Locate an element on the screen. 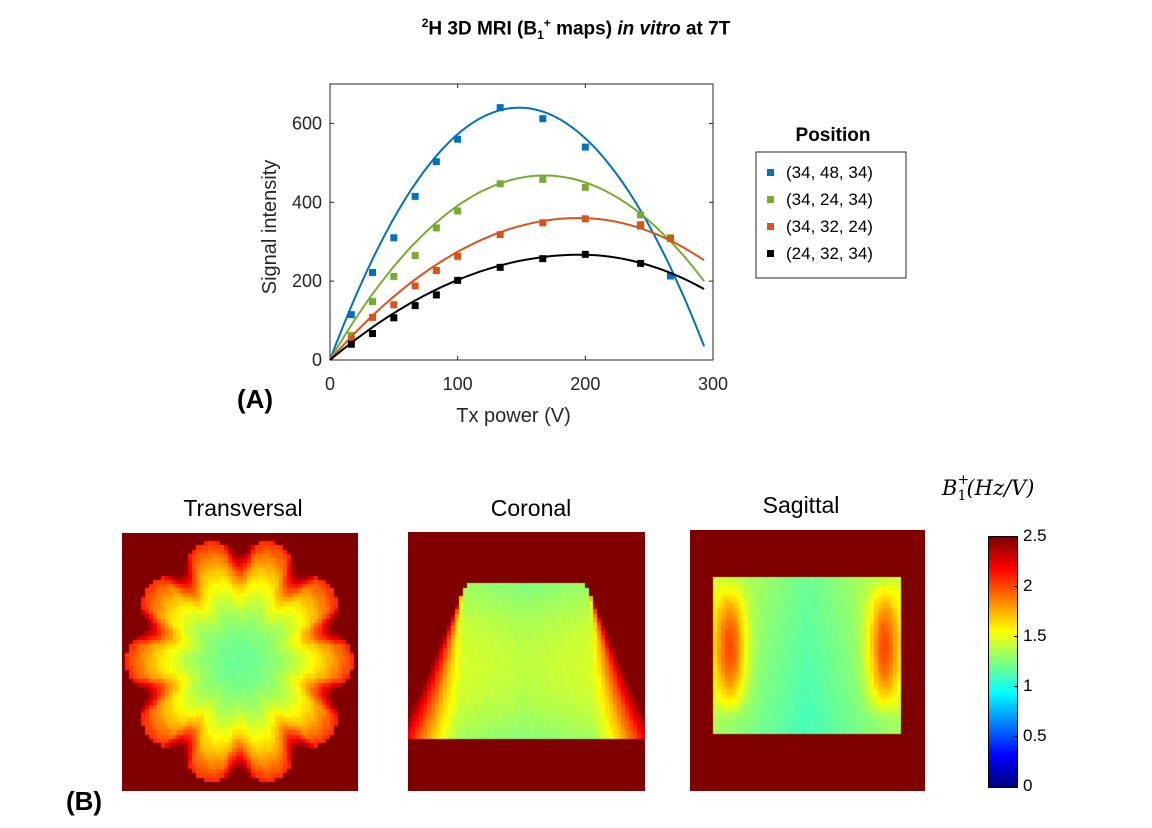  map-title-sagittal: Sagittal is located at coordinates (801, 505).